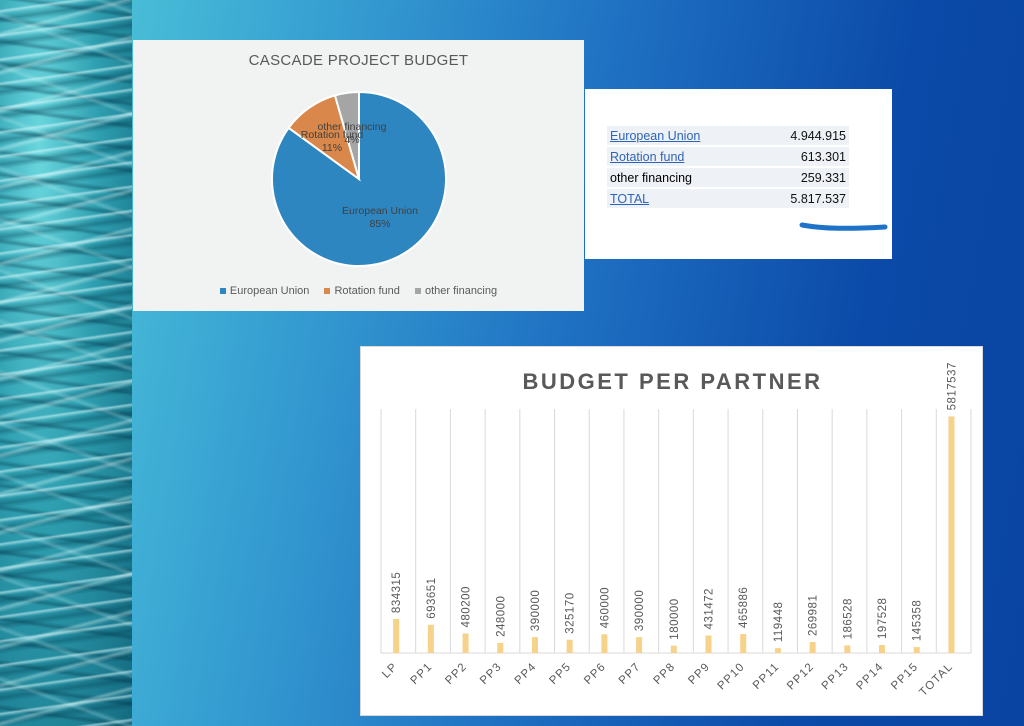 The image size is (1024, 726). What do you see at coordinates (351, 140) in the screenshot?
I see `pie-data-label-percent-other-financing: 4%` at bounding box center [351, 140].